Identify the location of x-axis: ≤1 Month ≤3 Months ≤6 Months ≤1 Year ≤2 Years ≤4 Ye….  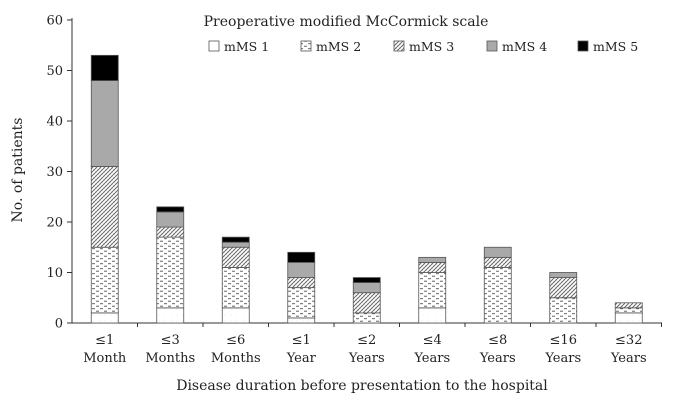
(367, 344).